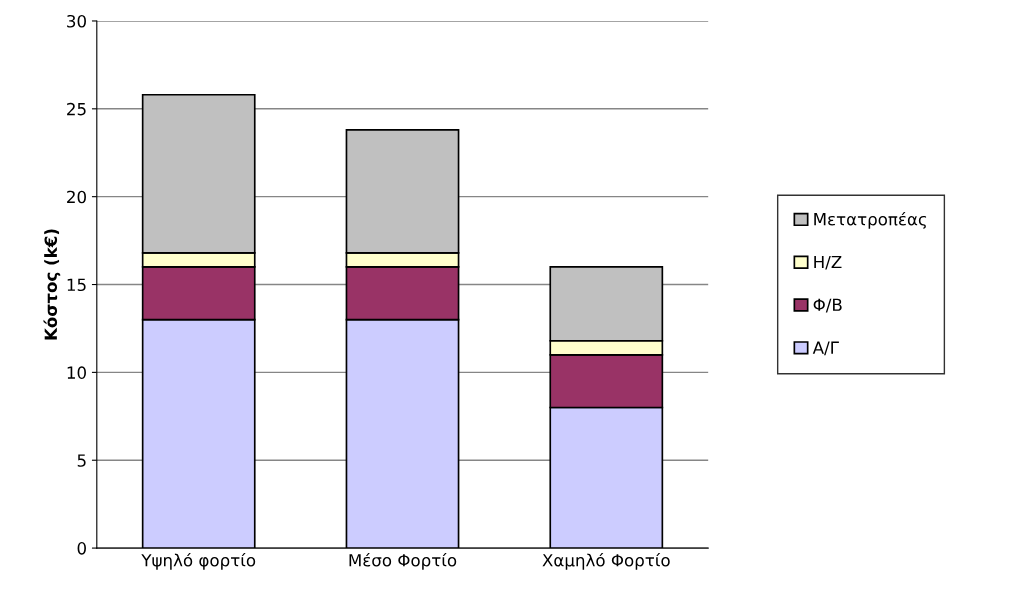  I want to click on y-tick-label: 0, so click(81, 548).